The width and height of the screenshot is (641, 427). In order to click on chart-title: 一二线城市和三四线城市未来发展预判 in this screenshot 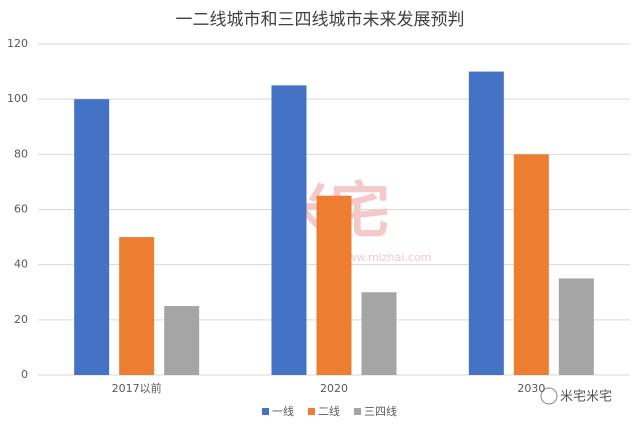, I will do `click(320, 20)`.